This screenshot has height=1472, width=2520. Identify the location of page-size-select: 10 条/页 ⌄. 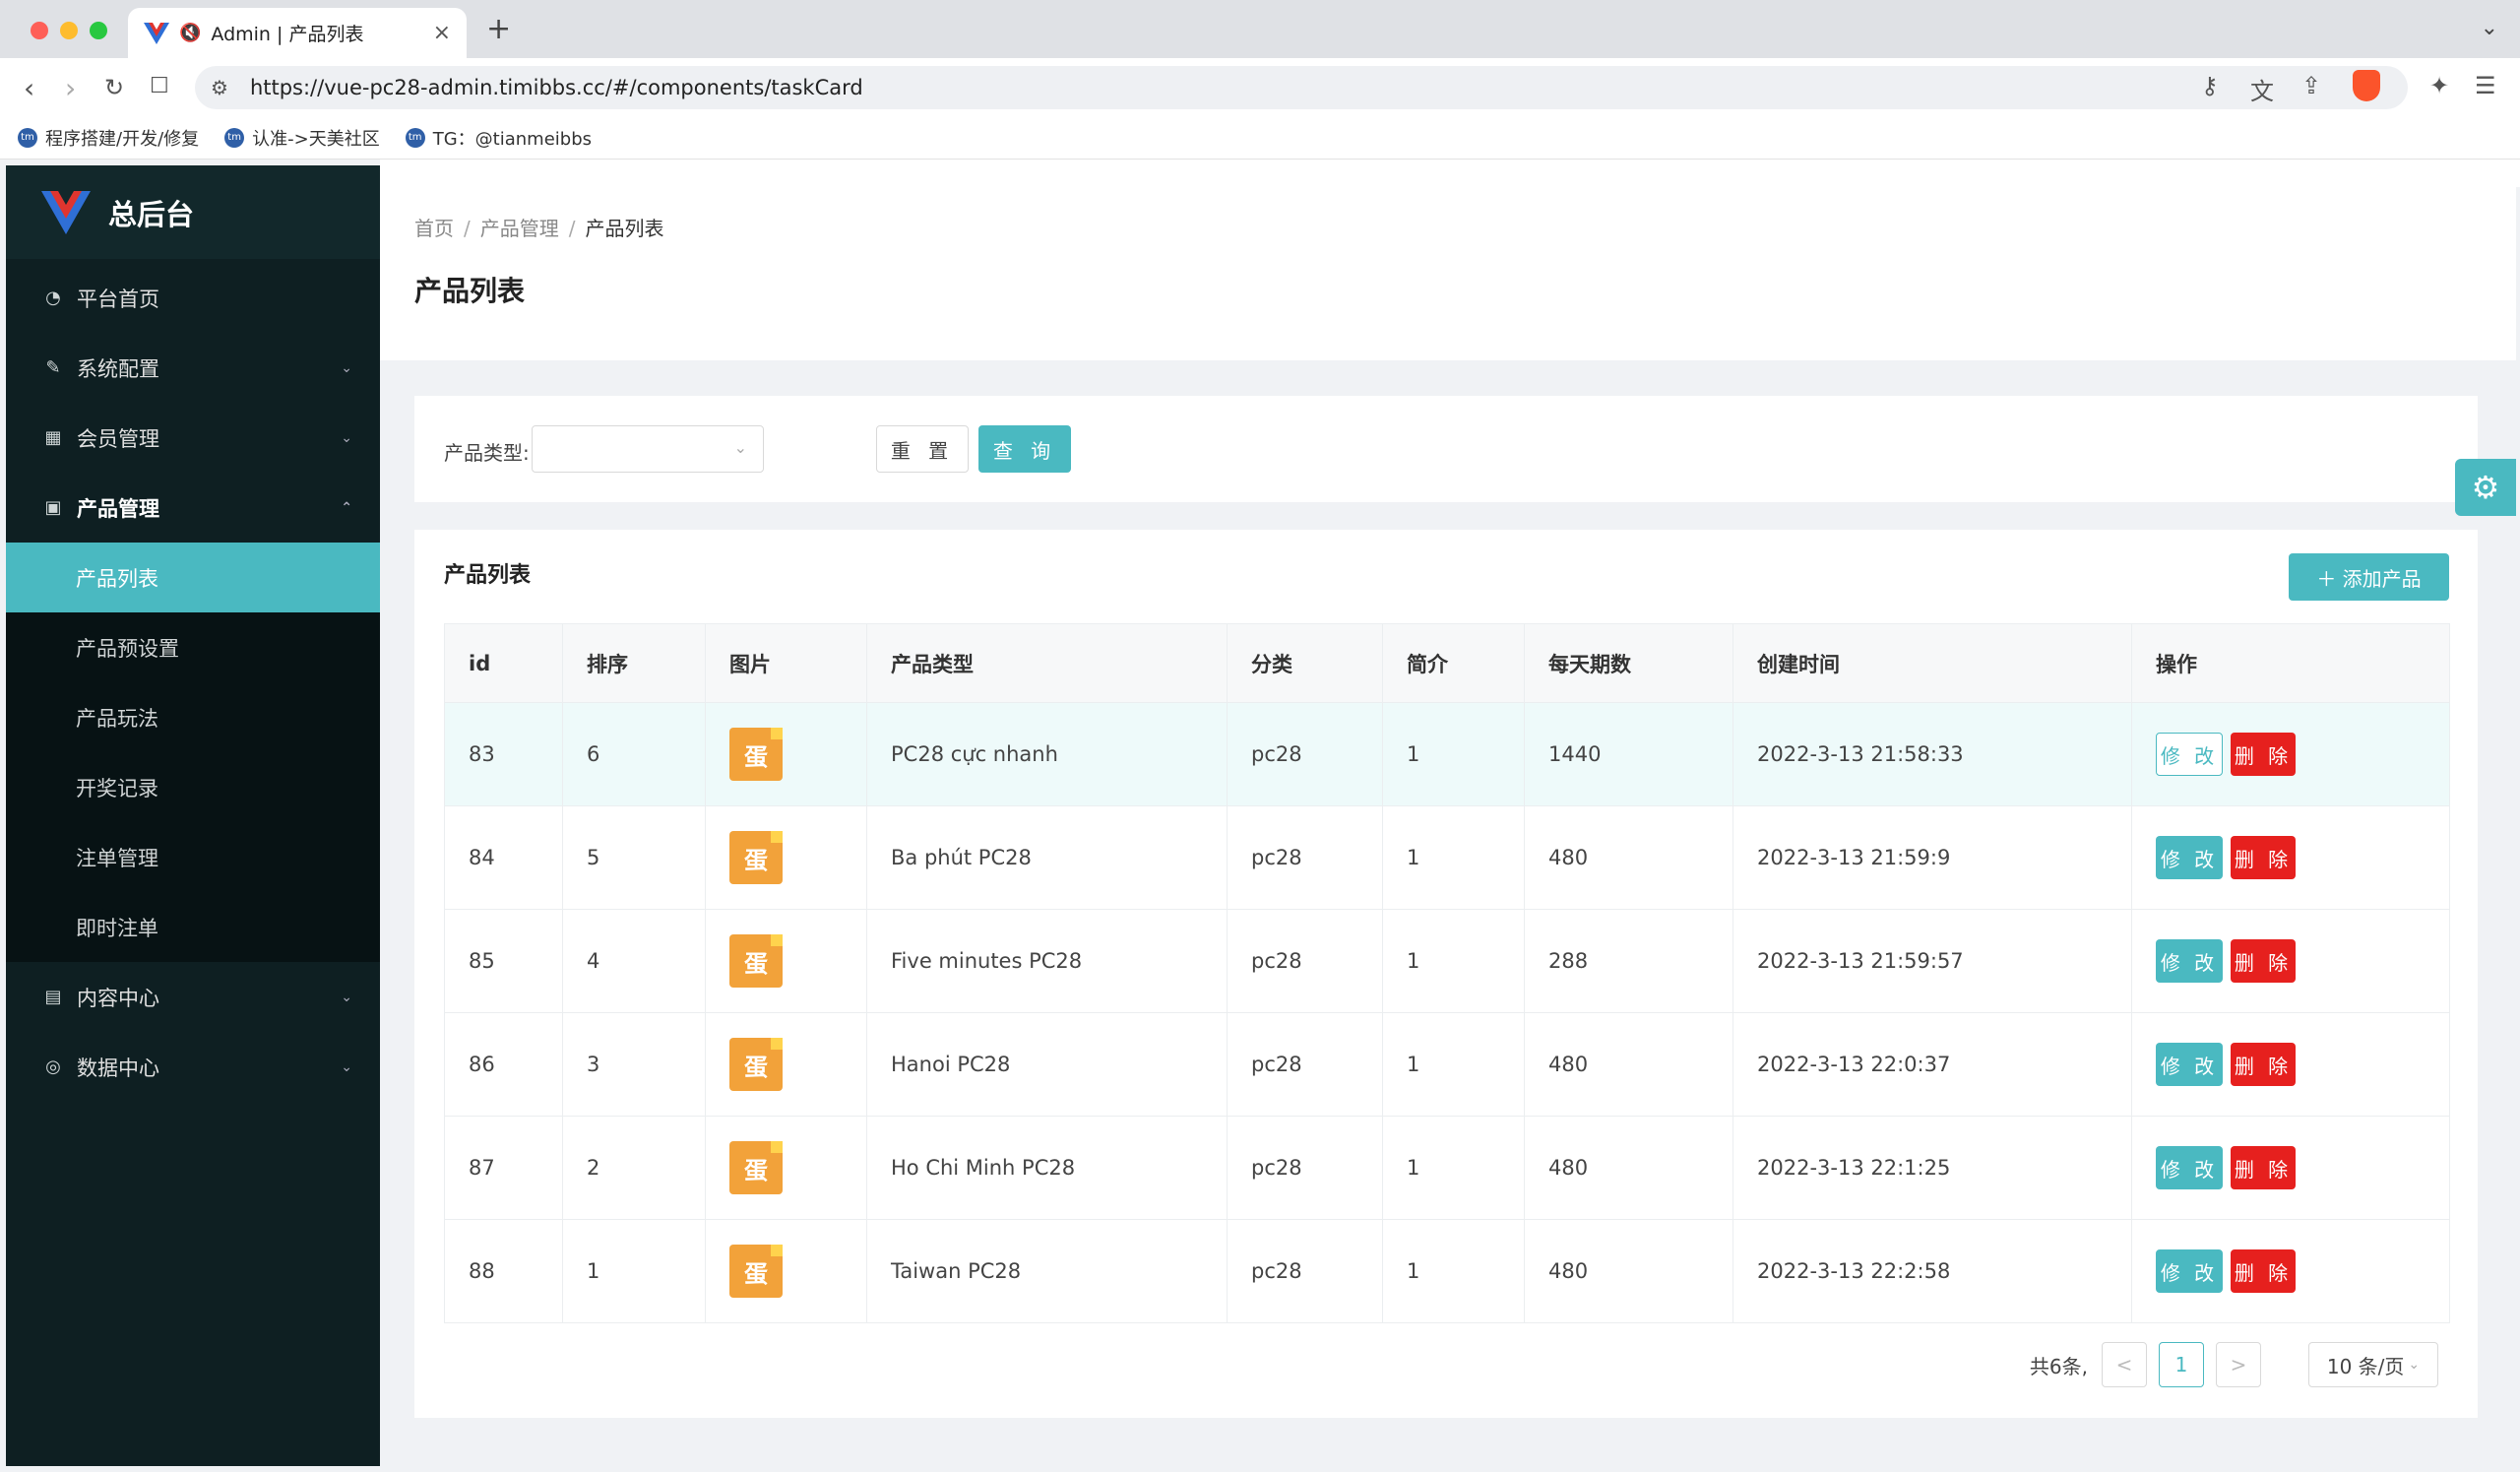
(2373, 1364).